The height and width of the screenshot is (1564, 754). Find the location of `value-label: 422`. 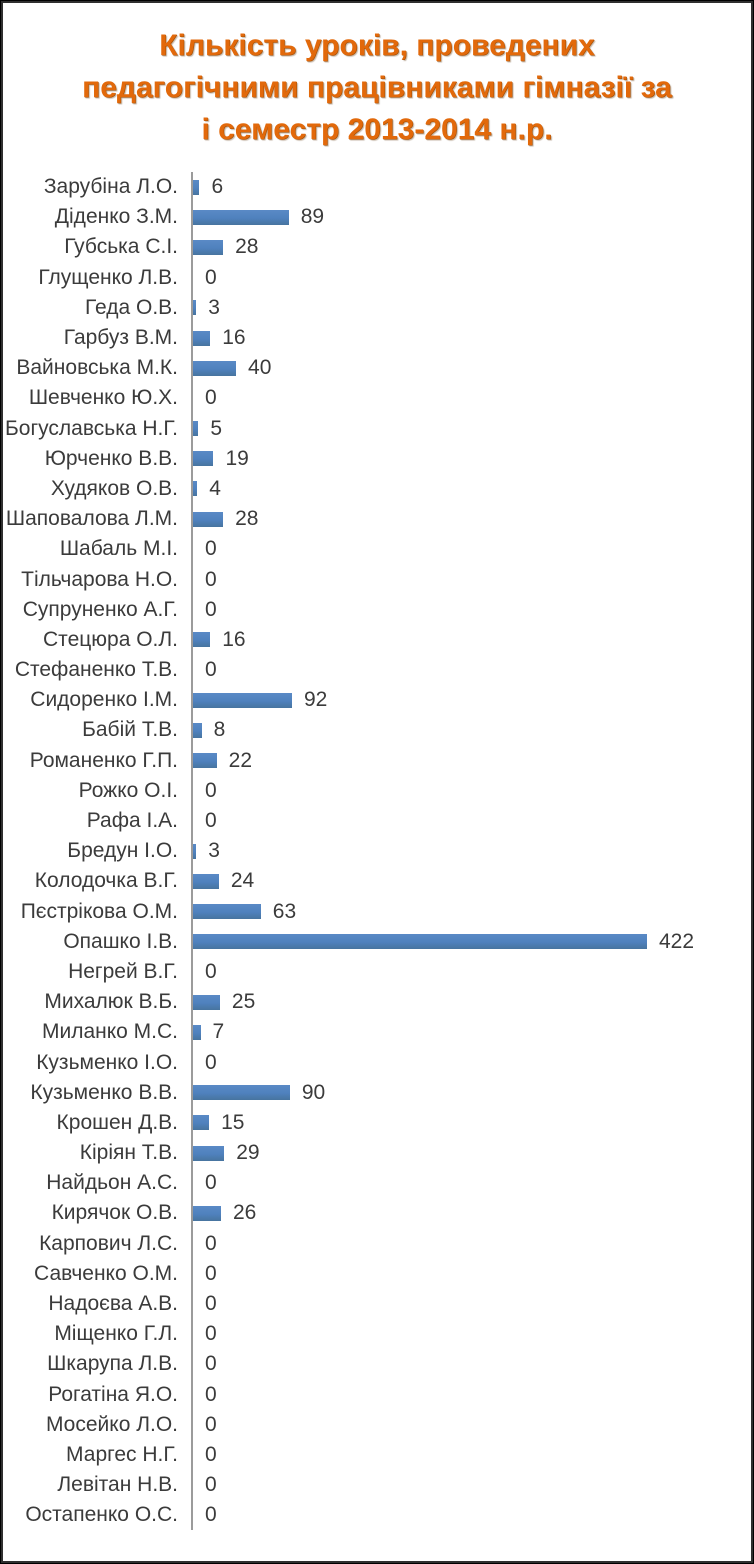

value-label: 422 is located at coordinates (677, 941).